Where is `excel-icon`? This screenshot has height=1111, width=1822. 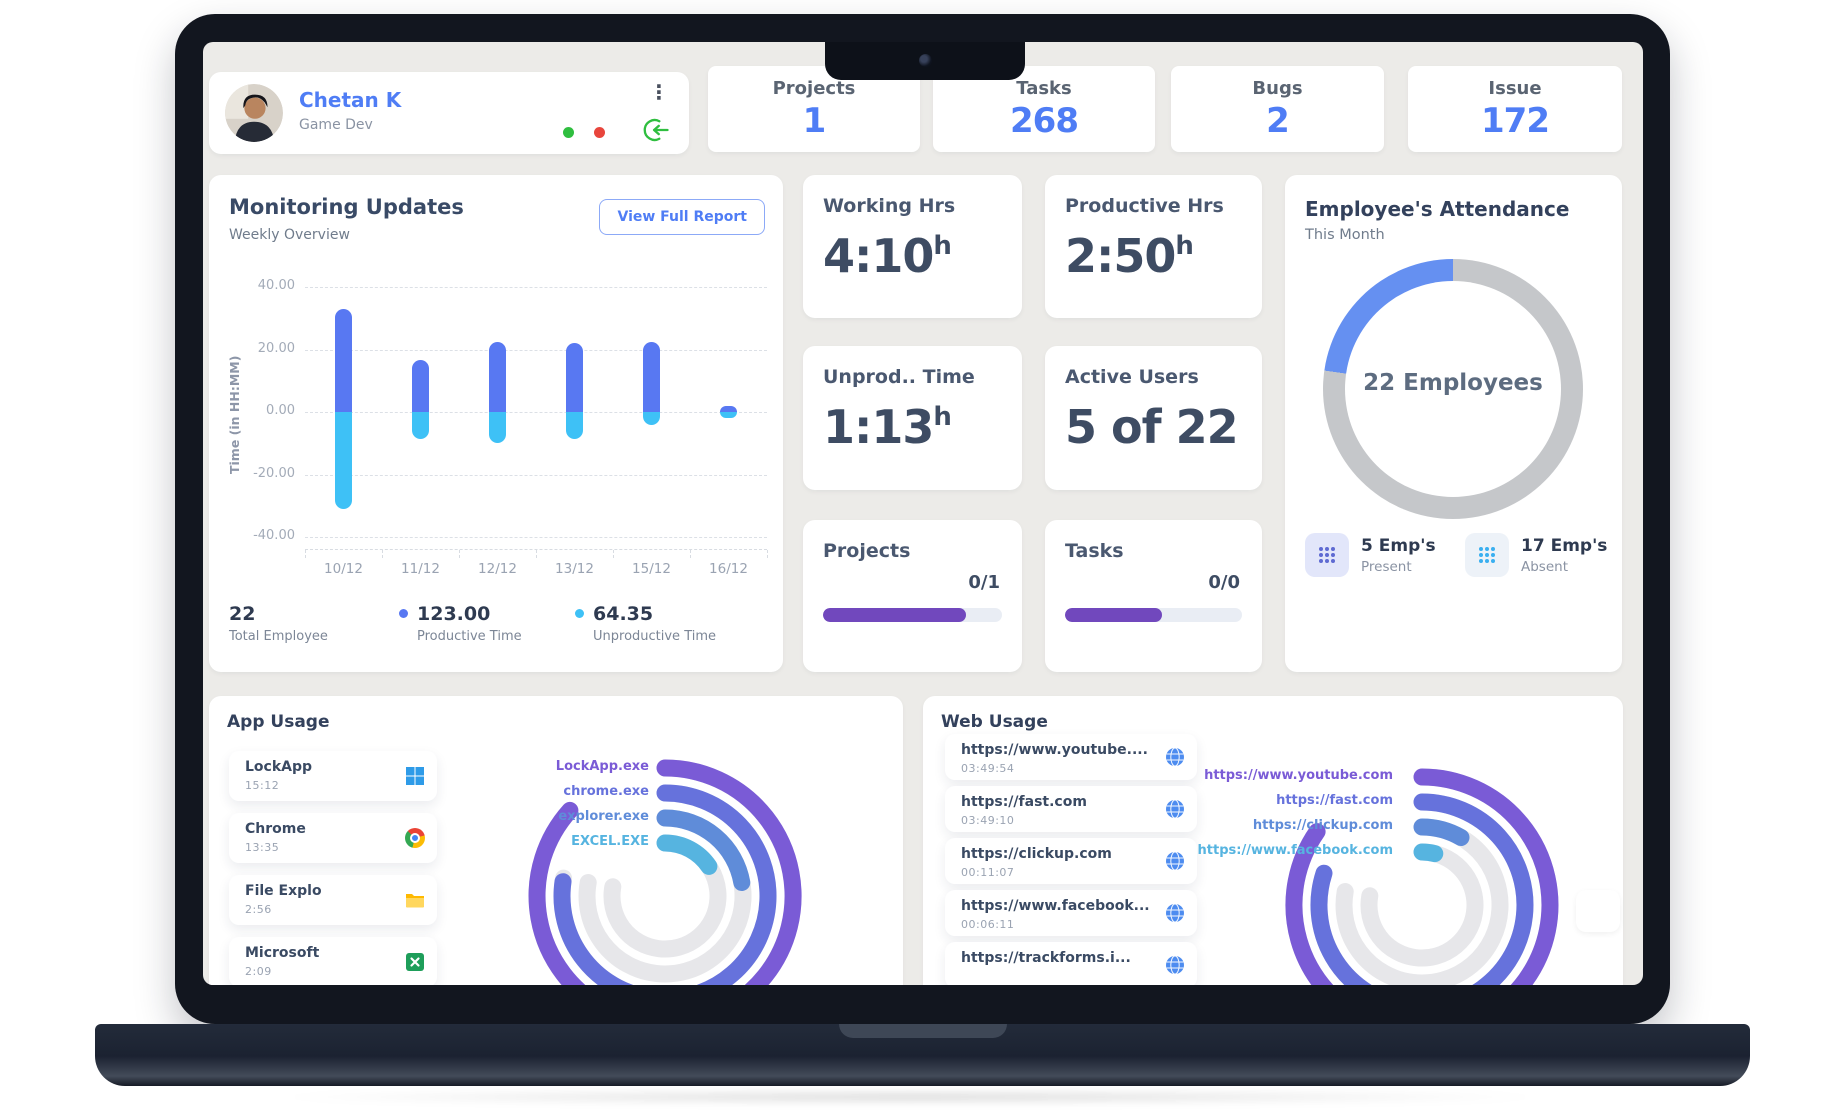
excel-icon is located at coordinates (415, 962).